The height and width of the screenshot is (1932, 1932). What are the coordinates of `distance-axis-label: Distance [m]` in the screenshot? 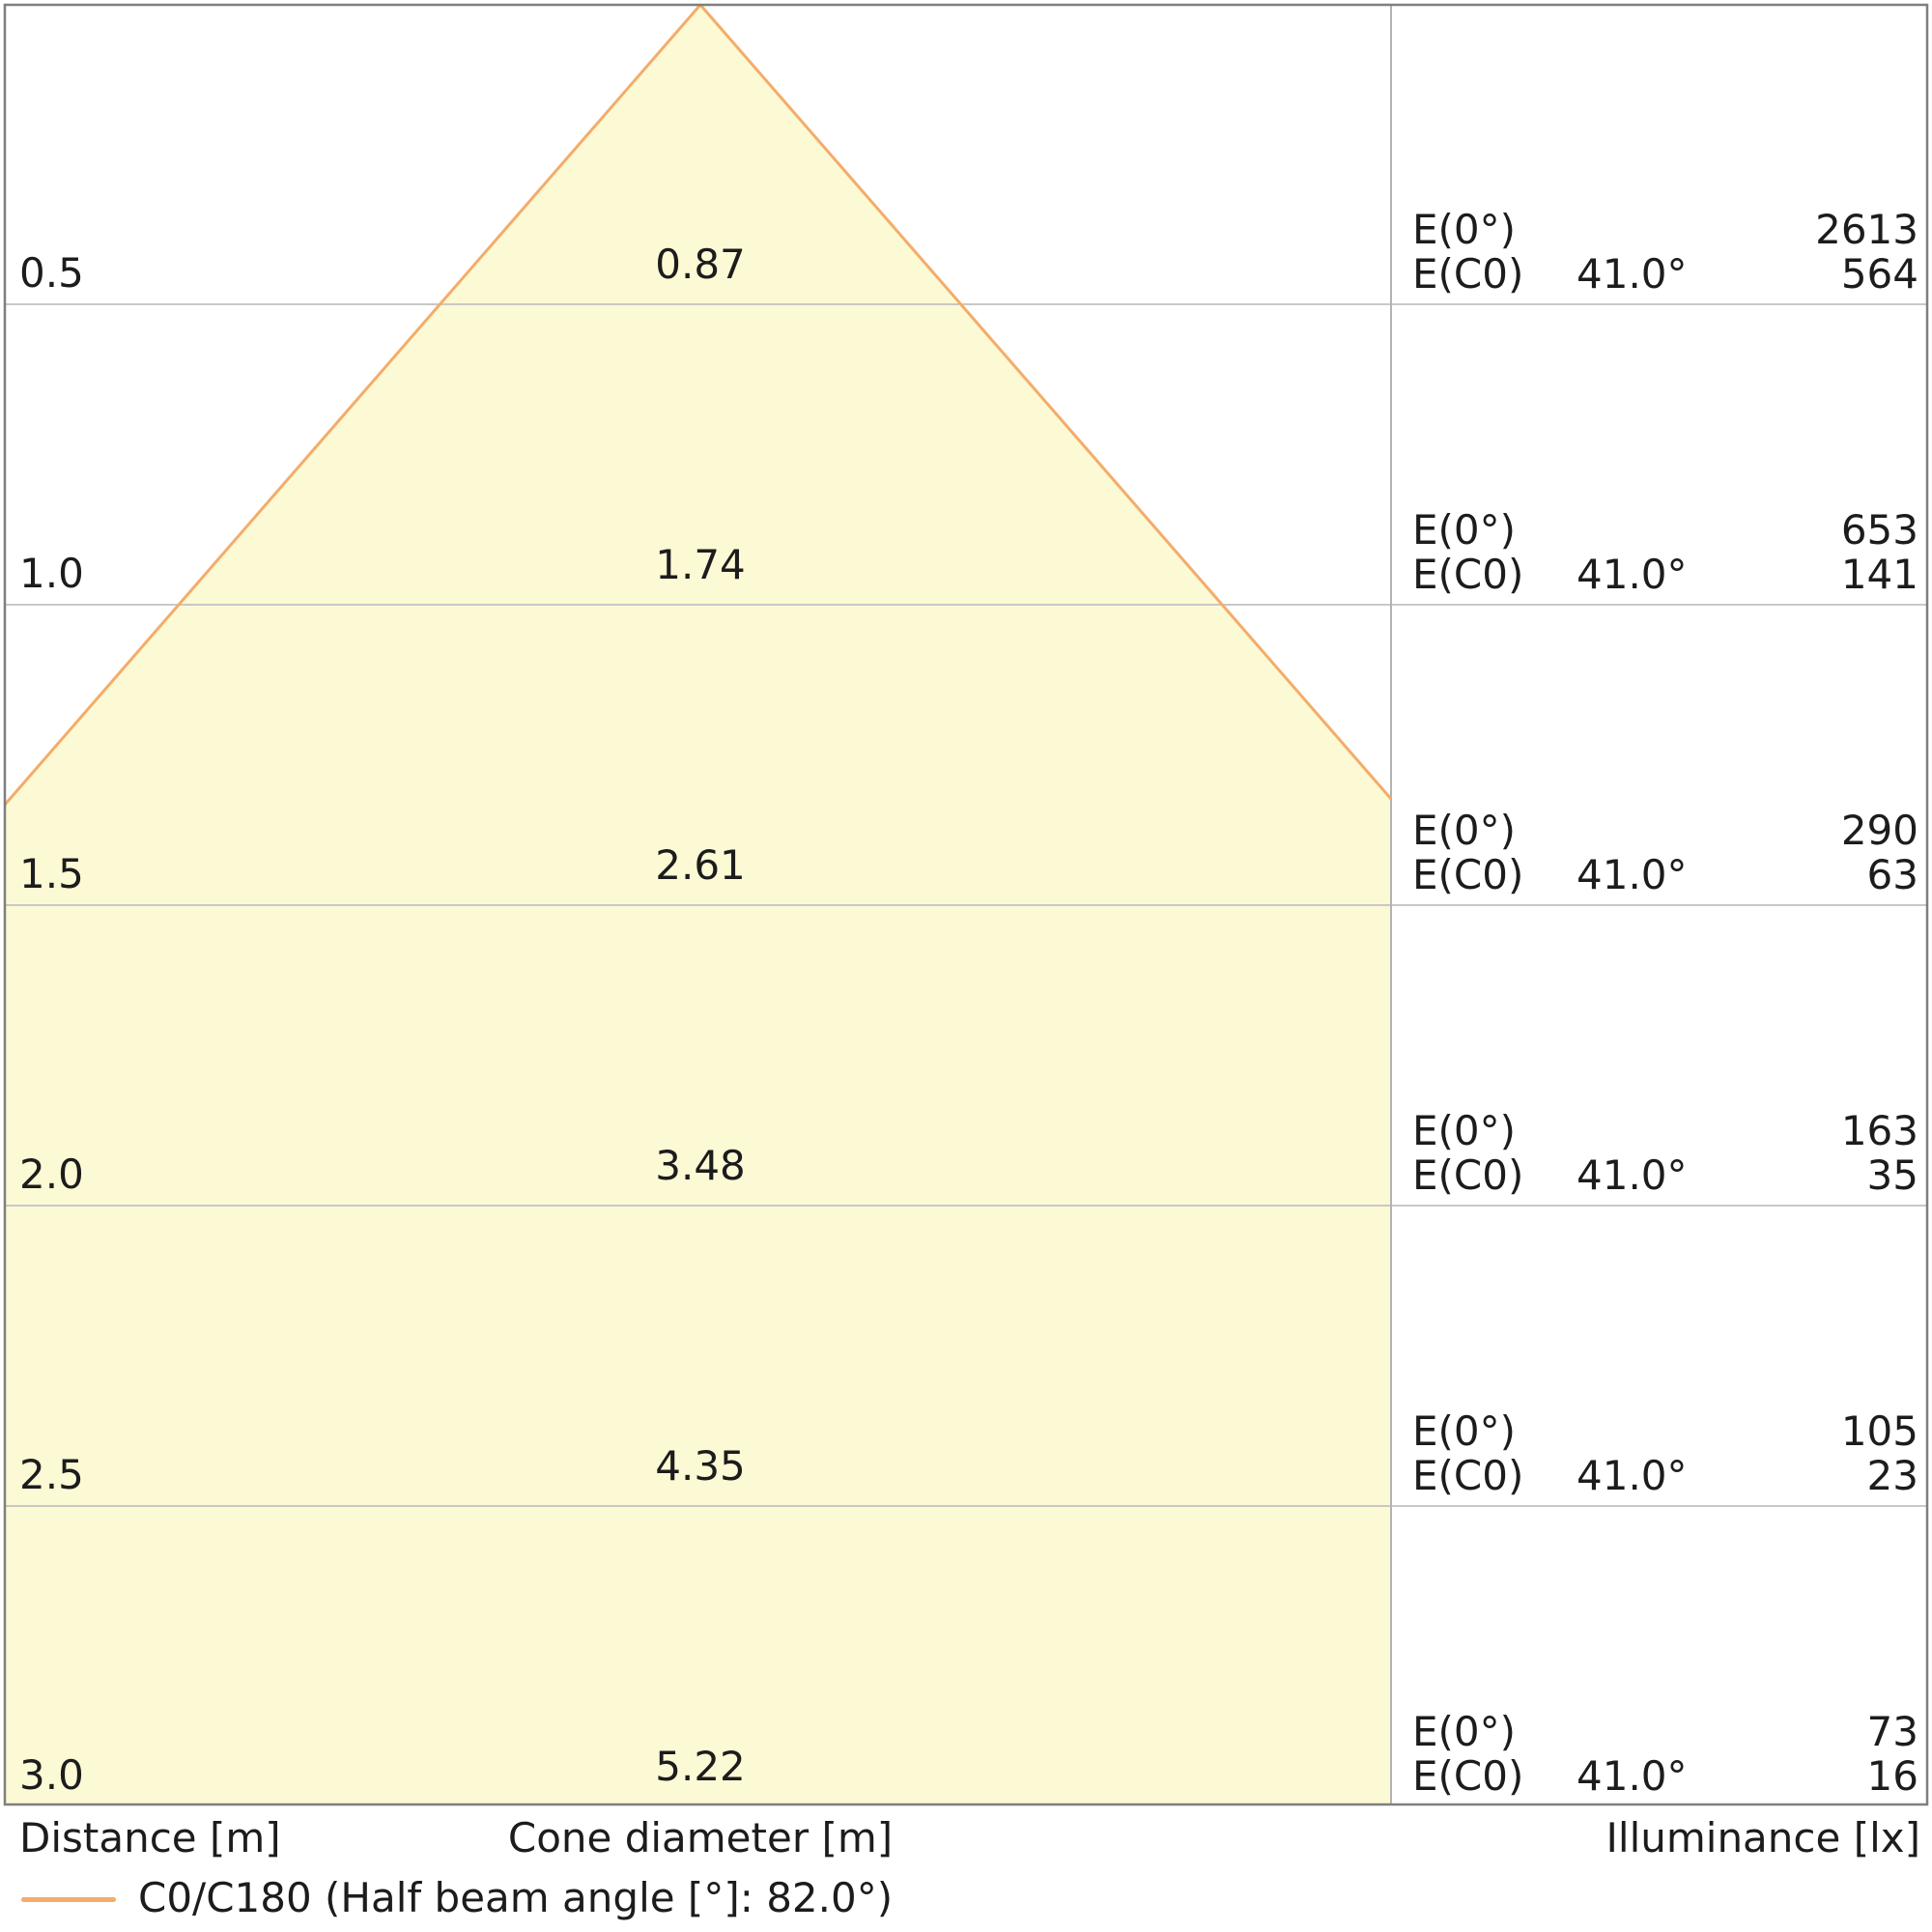 It's located at (150, 1837).